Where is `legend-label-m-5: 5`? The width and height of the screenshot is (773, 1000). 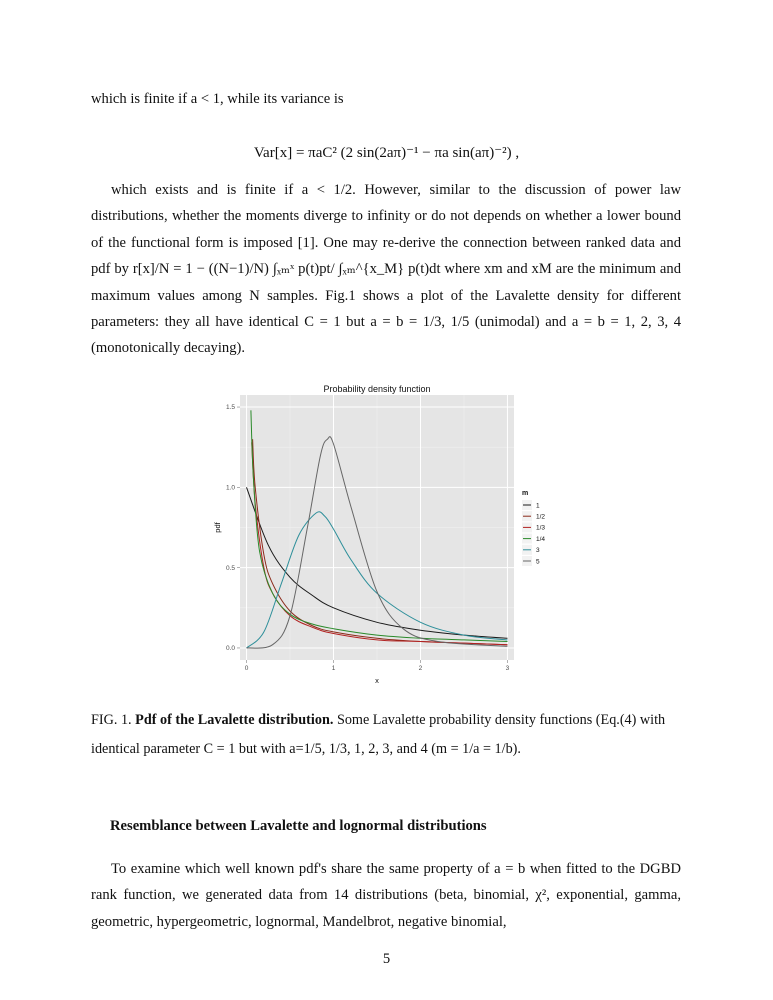 legend-label-m-5: 5 is located at coordinates (538, 561).